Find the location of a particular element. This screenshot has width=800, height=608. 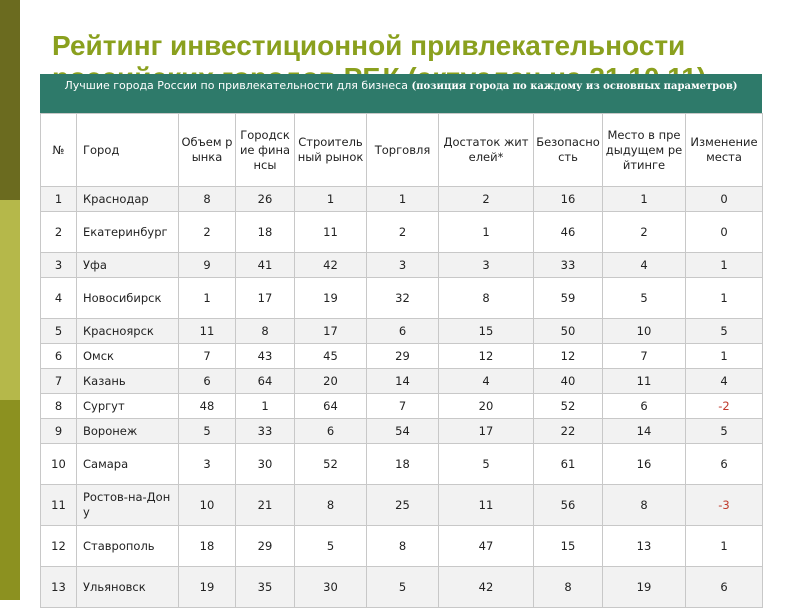

cell-construction: 19 is located at coordinates (330, 298).